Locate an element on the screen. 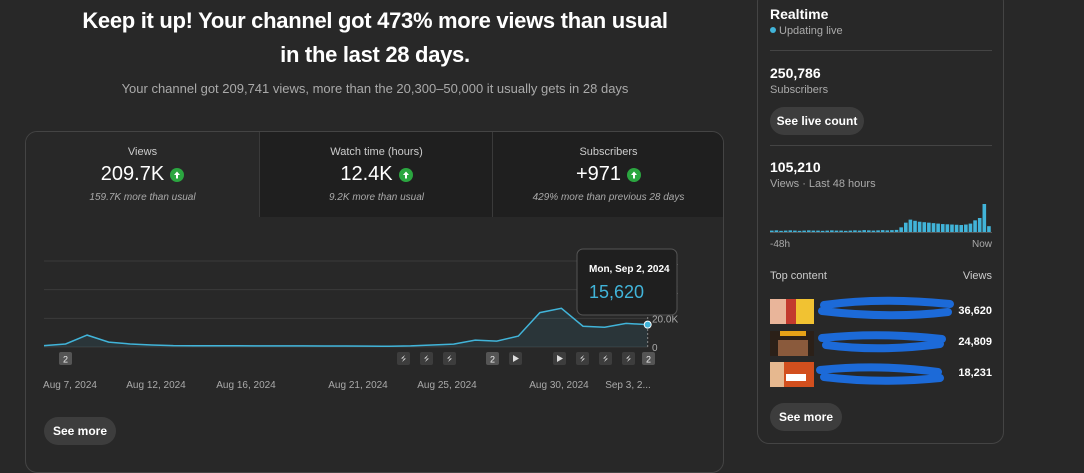  tab: Views 209.7K 159.7K more than usual is located at coordinates (142, 174).